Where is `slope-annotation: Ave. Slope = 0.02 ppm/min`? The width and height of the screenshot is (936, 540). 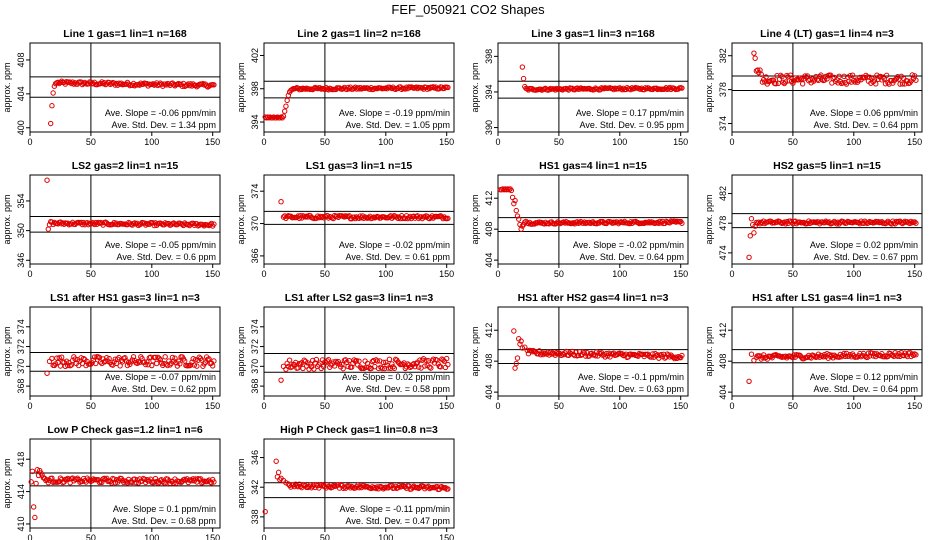
slope-annotation: Ave. Slope = 0.02 ppm/min is located at coordinates (864, 245).